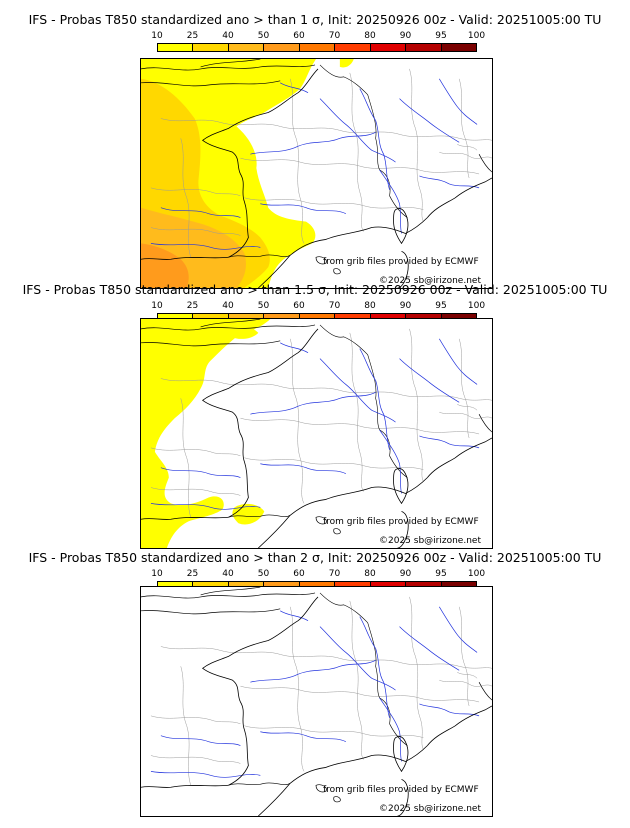  I want to click on prob-area-low, so click(206, 433).